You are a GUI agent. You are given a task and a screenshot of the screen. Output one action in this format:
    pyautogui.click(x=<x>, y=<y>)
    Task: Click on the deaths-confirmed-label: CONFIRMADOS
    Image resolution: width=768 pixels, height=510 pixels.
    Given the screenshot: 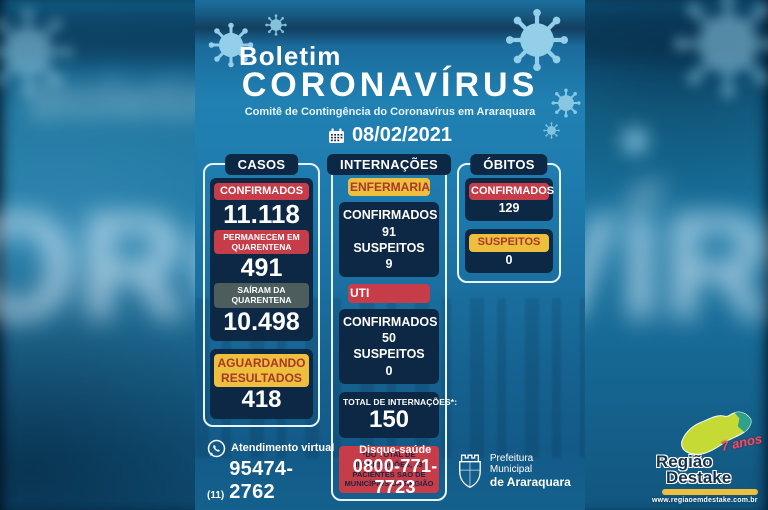 What is the action you would take?
    pyautogui.click(x=511, y=192)
    